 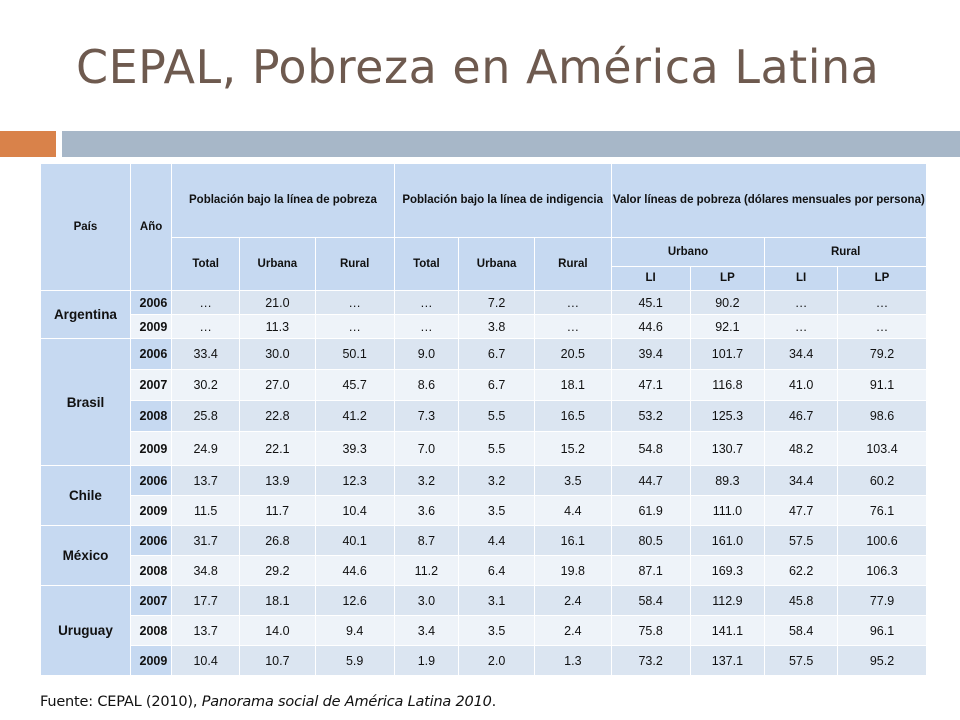 I want to click on value-cell: 60.2, so click(x=882, y=480).